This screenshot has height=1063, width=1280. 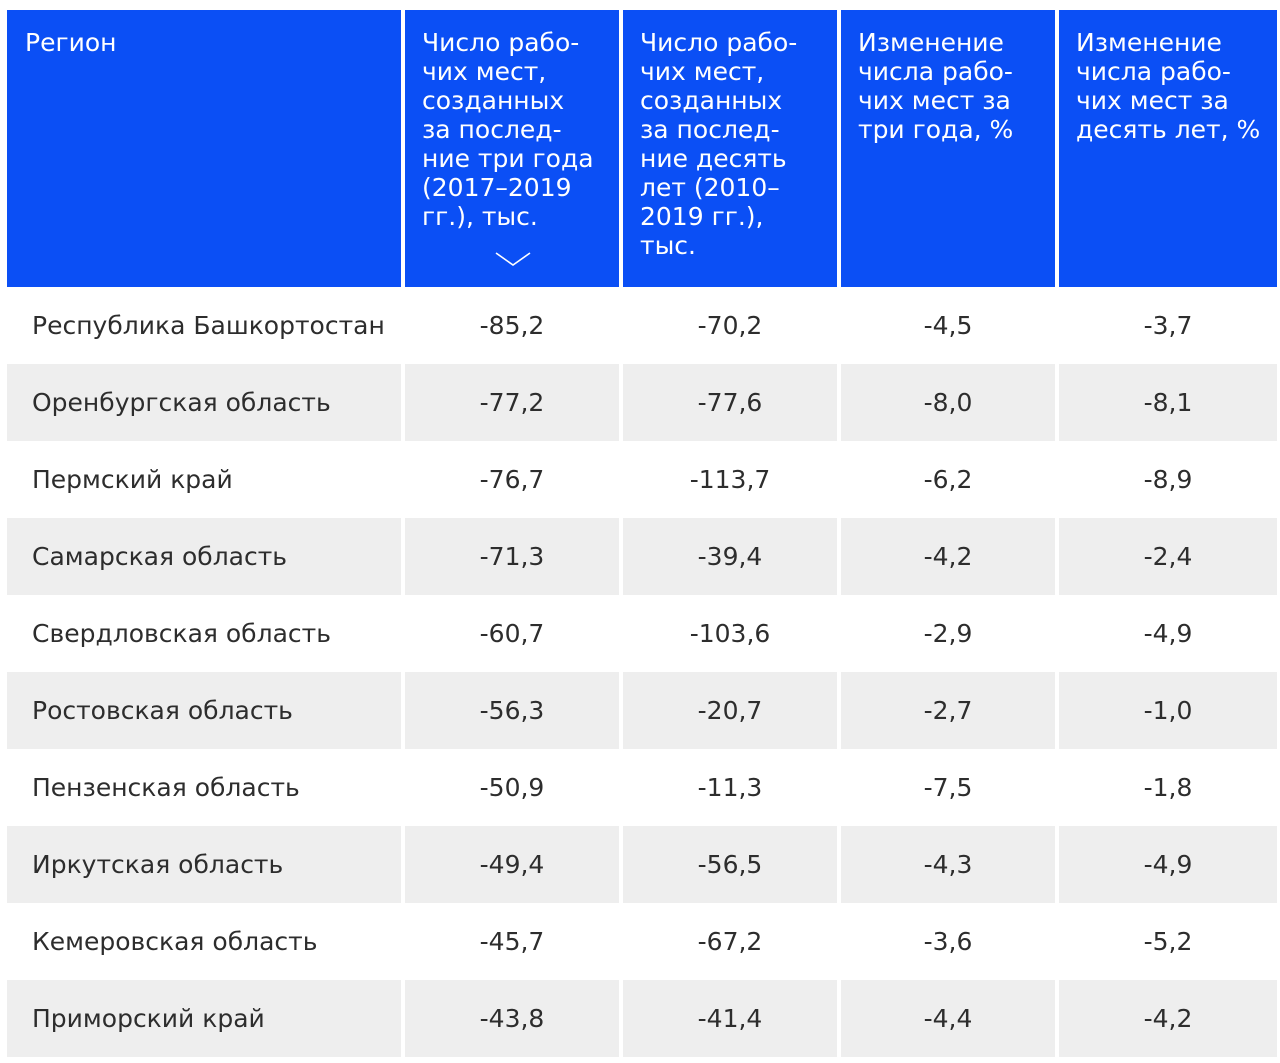 I want to click on table-row: Кемеровская область -45,7 -67,2 -3,6 -5,2, so click(x=640, y=941).